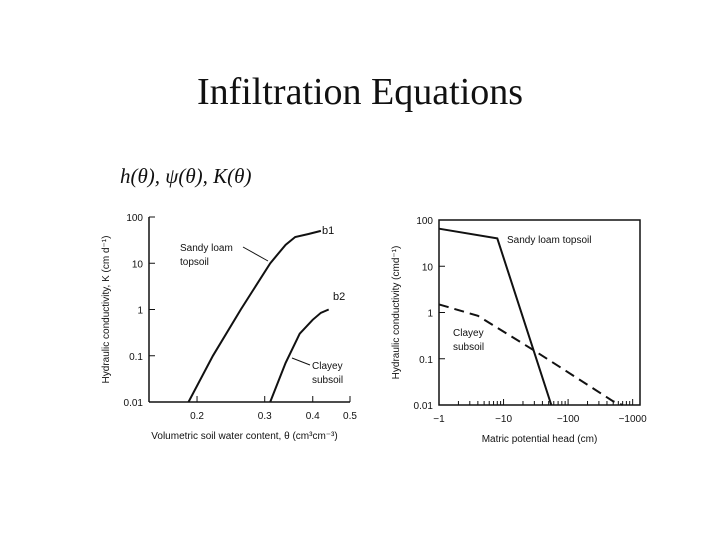 The image size is (720, 540). I want to click on annotation-text: Sandy loam topsoil, so click(549, 240).